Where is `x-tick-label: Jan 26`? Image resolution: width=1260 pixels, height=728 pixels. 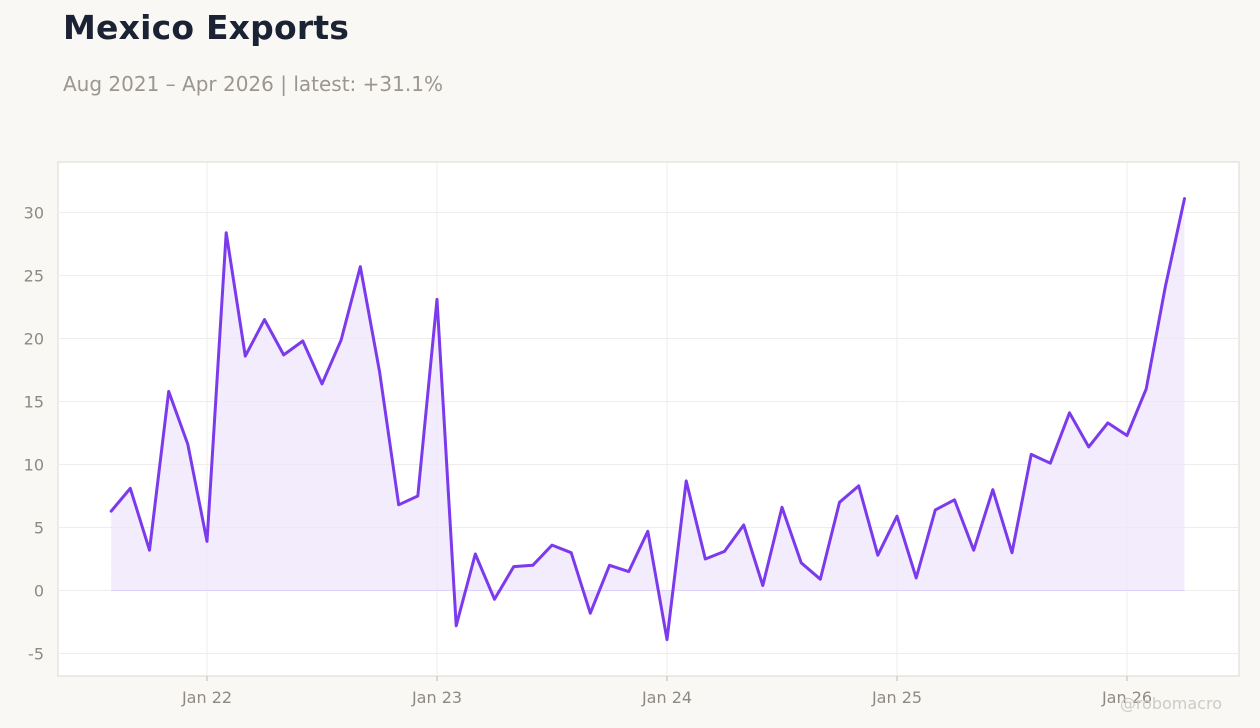
x-tick-label: Jan 26 is located at coordinates (1126, 697).